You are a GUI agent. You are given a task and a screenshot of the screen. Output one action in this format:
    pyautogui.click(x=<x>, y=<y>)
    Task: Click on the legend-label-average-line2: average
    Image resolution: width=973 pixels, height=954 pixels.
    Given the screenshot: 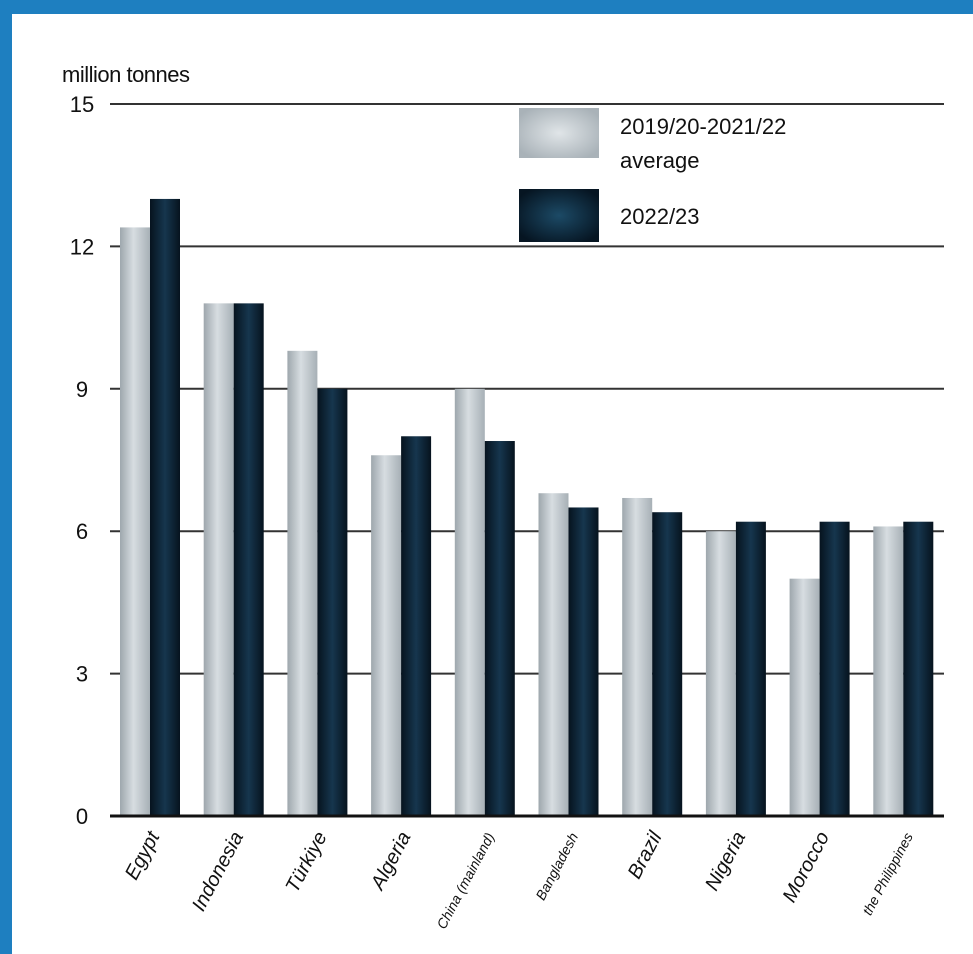 What is the action you would take?
    pyautogui.click(x=660, y=160)
    